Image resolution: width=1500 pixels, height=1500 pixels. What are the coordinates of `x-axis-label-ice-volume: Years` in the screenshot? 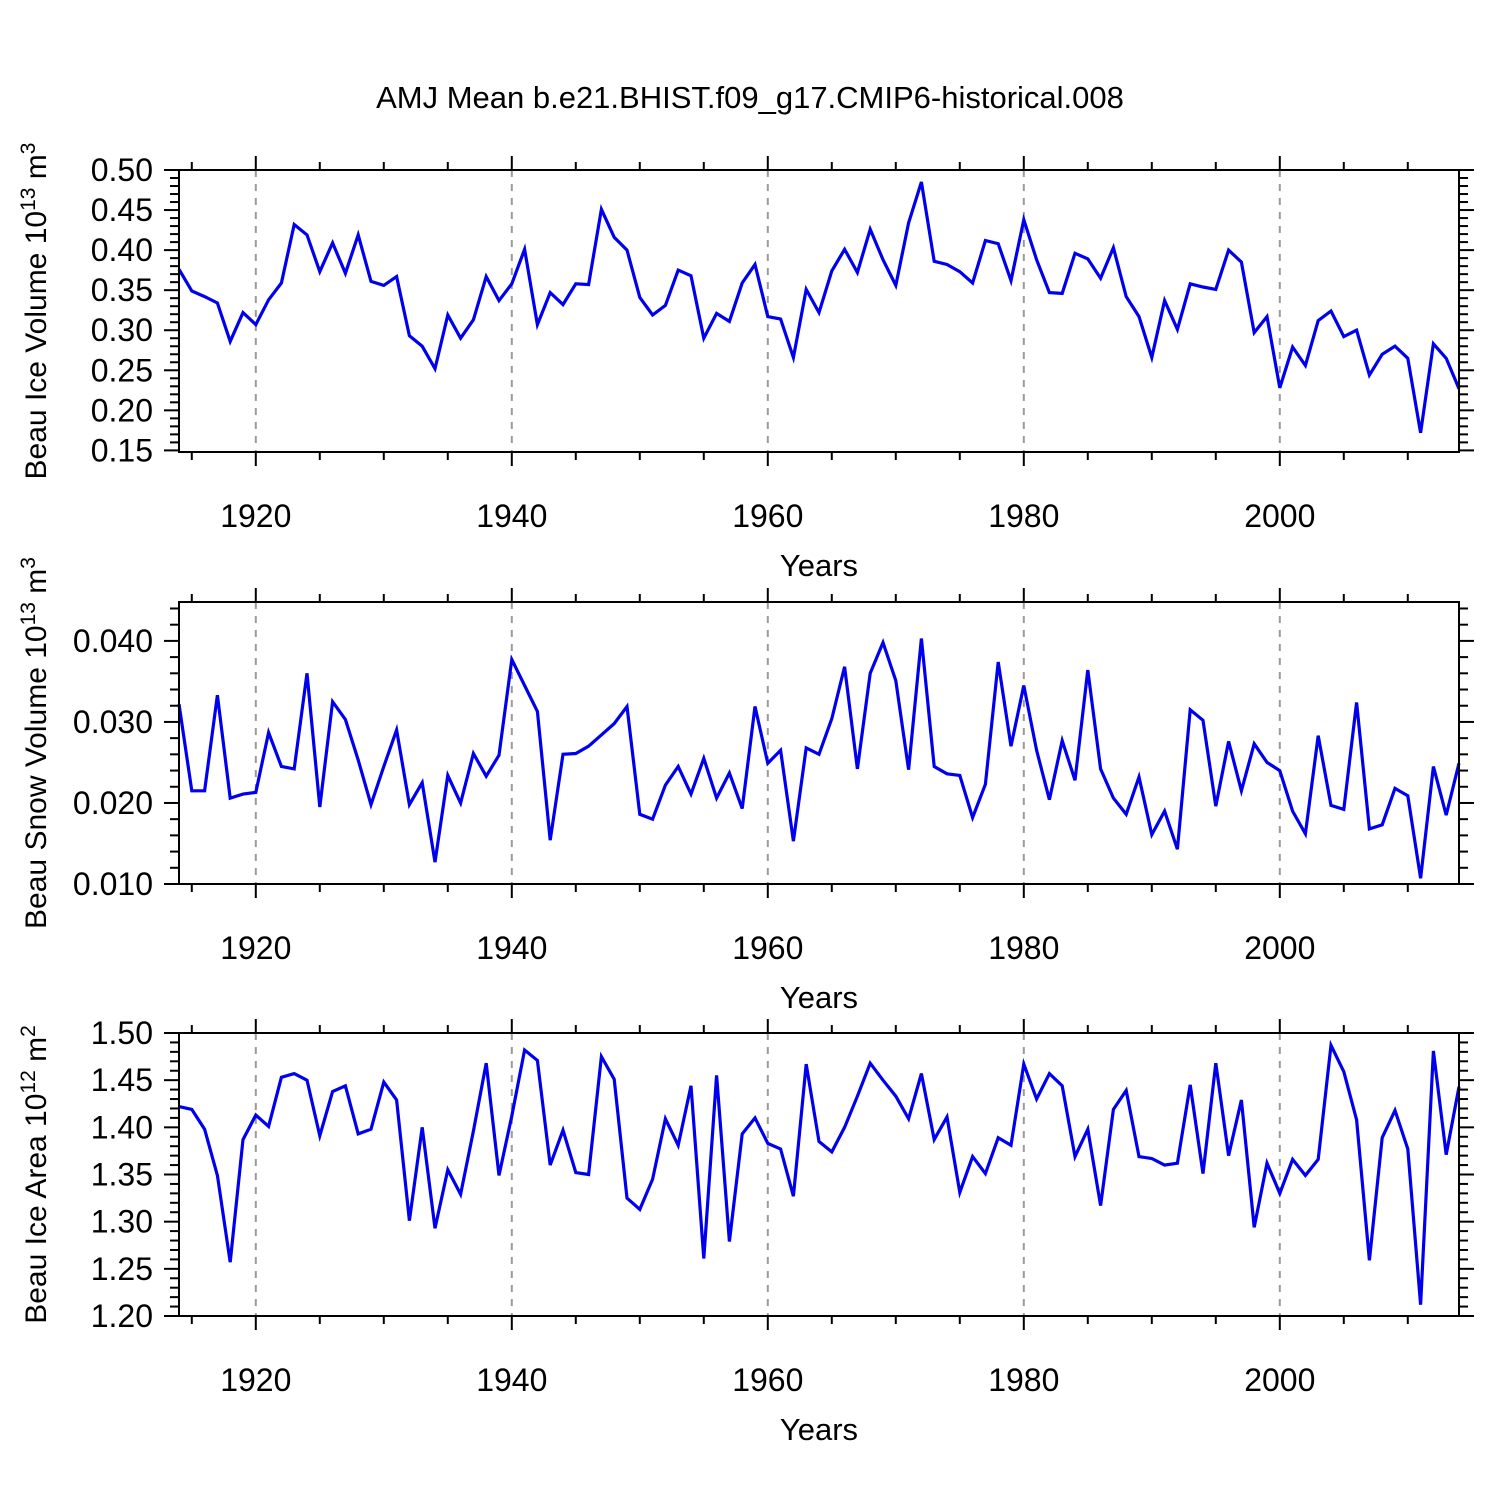 It's located at (819, 565).